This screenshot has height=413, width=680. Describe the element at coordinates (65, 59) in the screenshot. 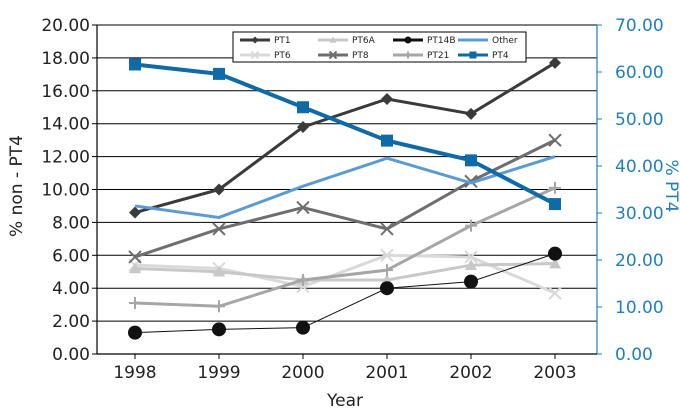

I see `left-tick-label: 18.00` at that location.